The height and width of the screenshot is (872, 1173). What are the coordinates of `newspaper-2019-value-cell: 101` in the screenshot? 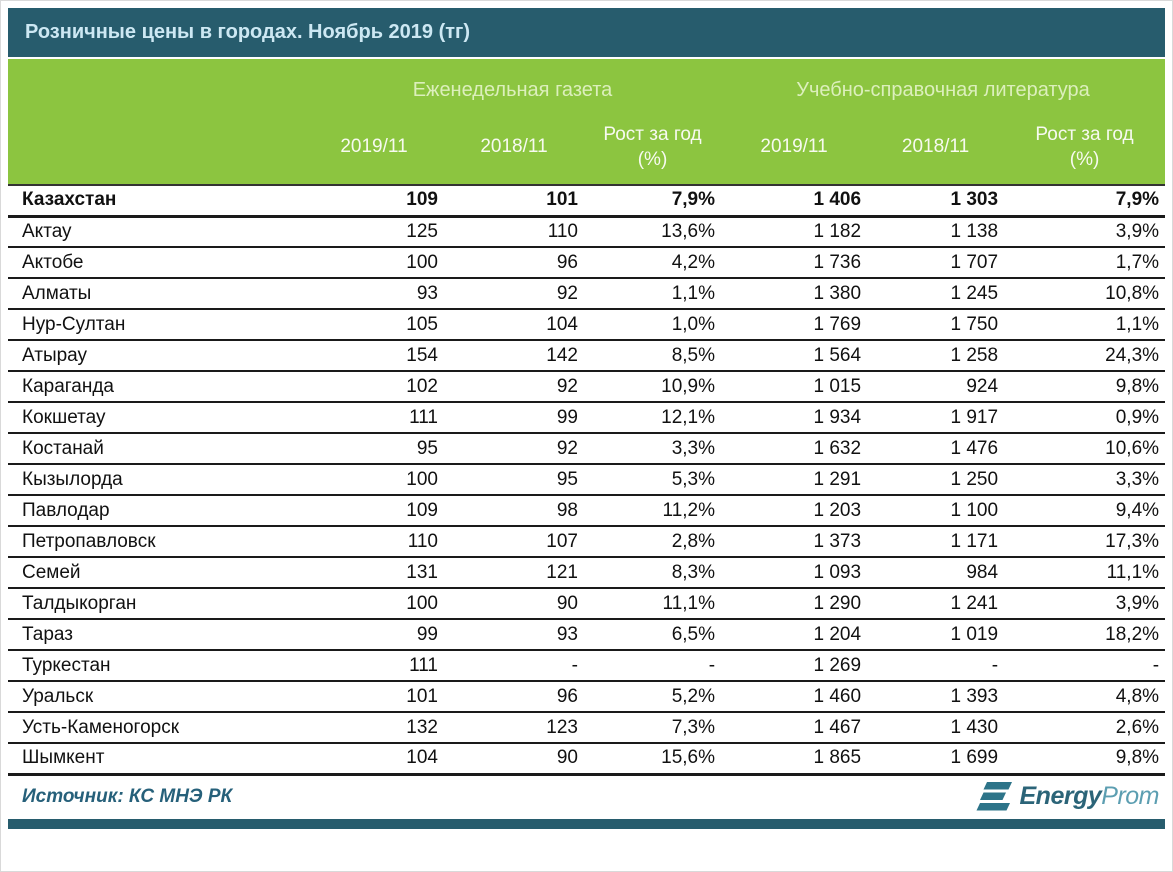 It's located at (374, 697).